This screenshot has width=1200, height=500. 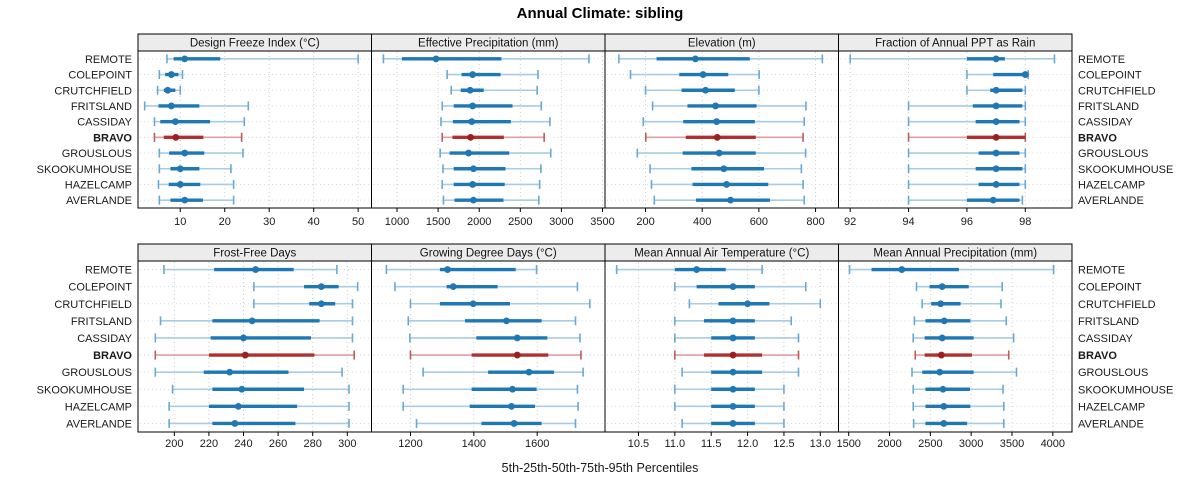 I want to click on percentile-row-hazelcamp, so click(x=488, y=184).